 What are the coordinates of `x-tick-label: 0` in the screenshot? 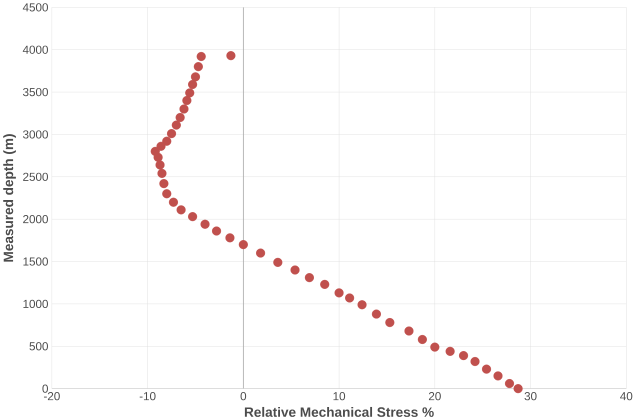 It's located at (243, 396).